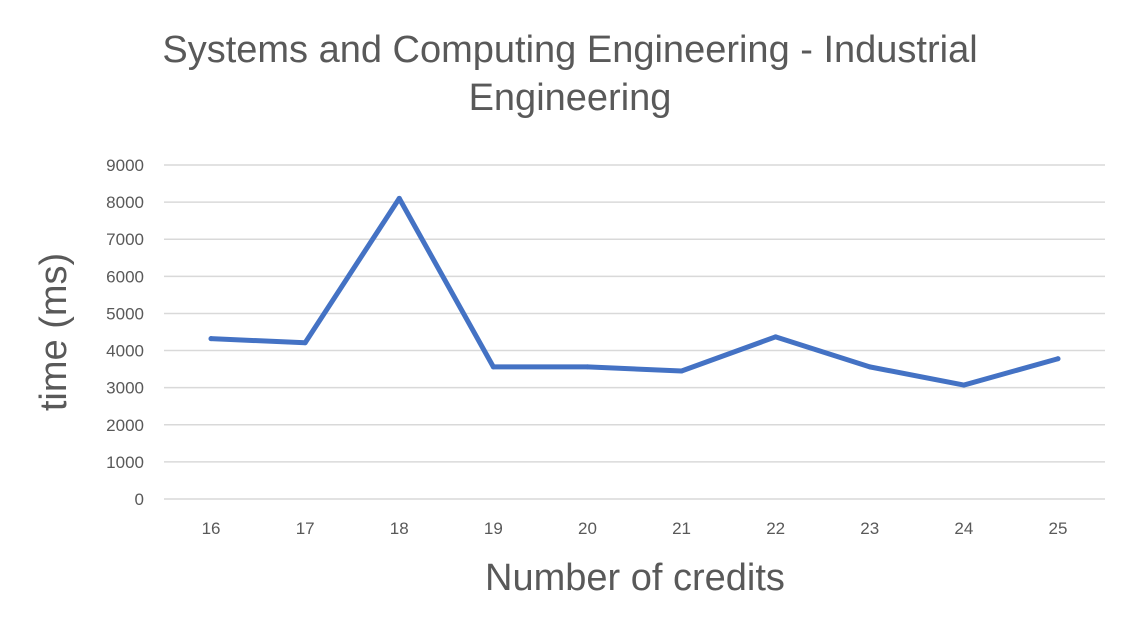  Describe the element at coordinates (305, 528) in the screenshot. I see `x-tick-label: 17` at that location.